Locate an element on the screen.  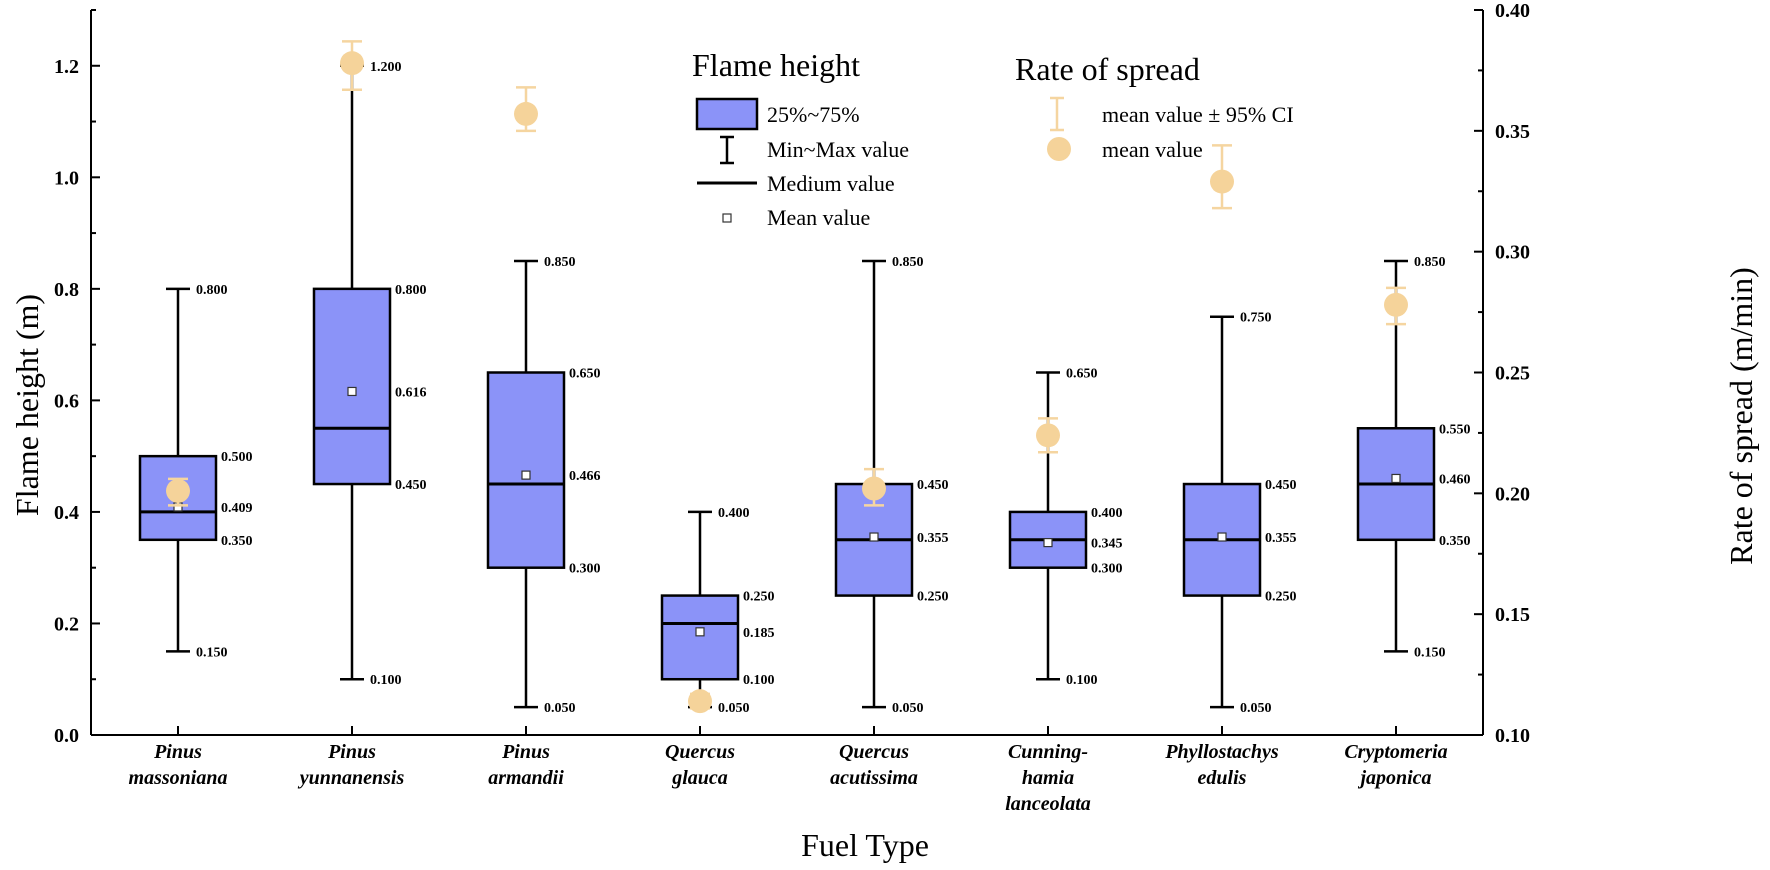
left-tick-label: 0.8 is located at coordinates (66, 290).